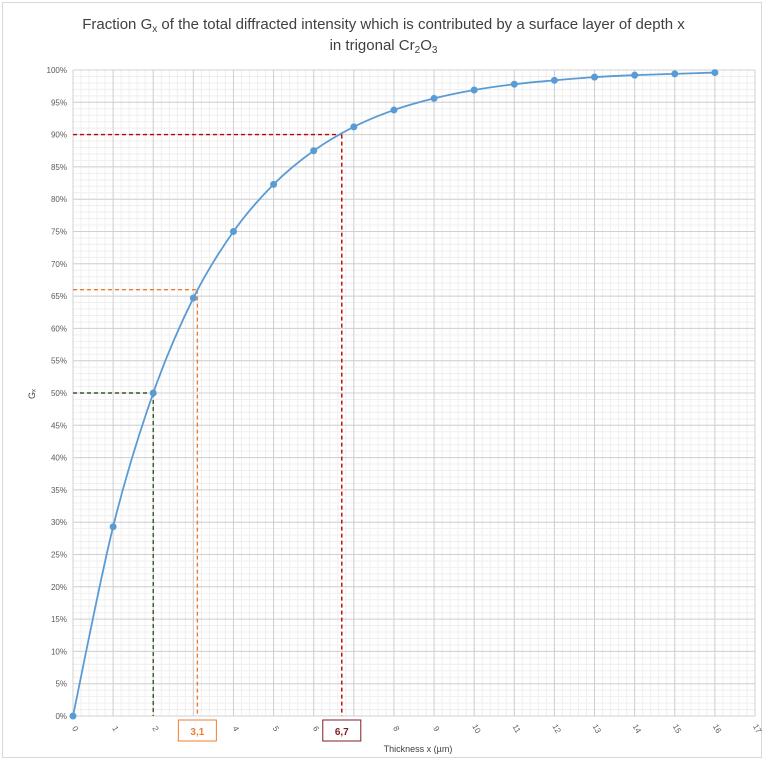 The width and height of the screenshot is (767, 762). I want to click on x-tick-label: 12, so click(556, 729).